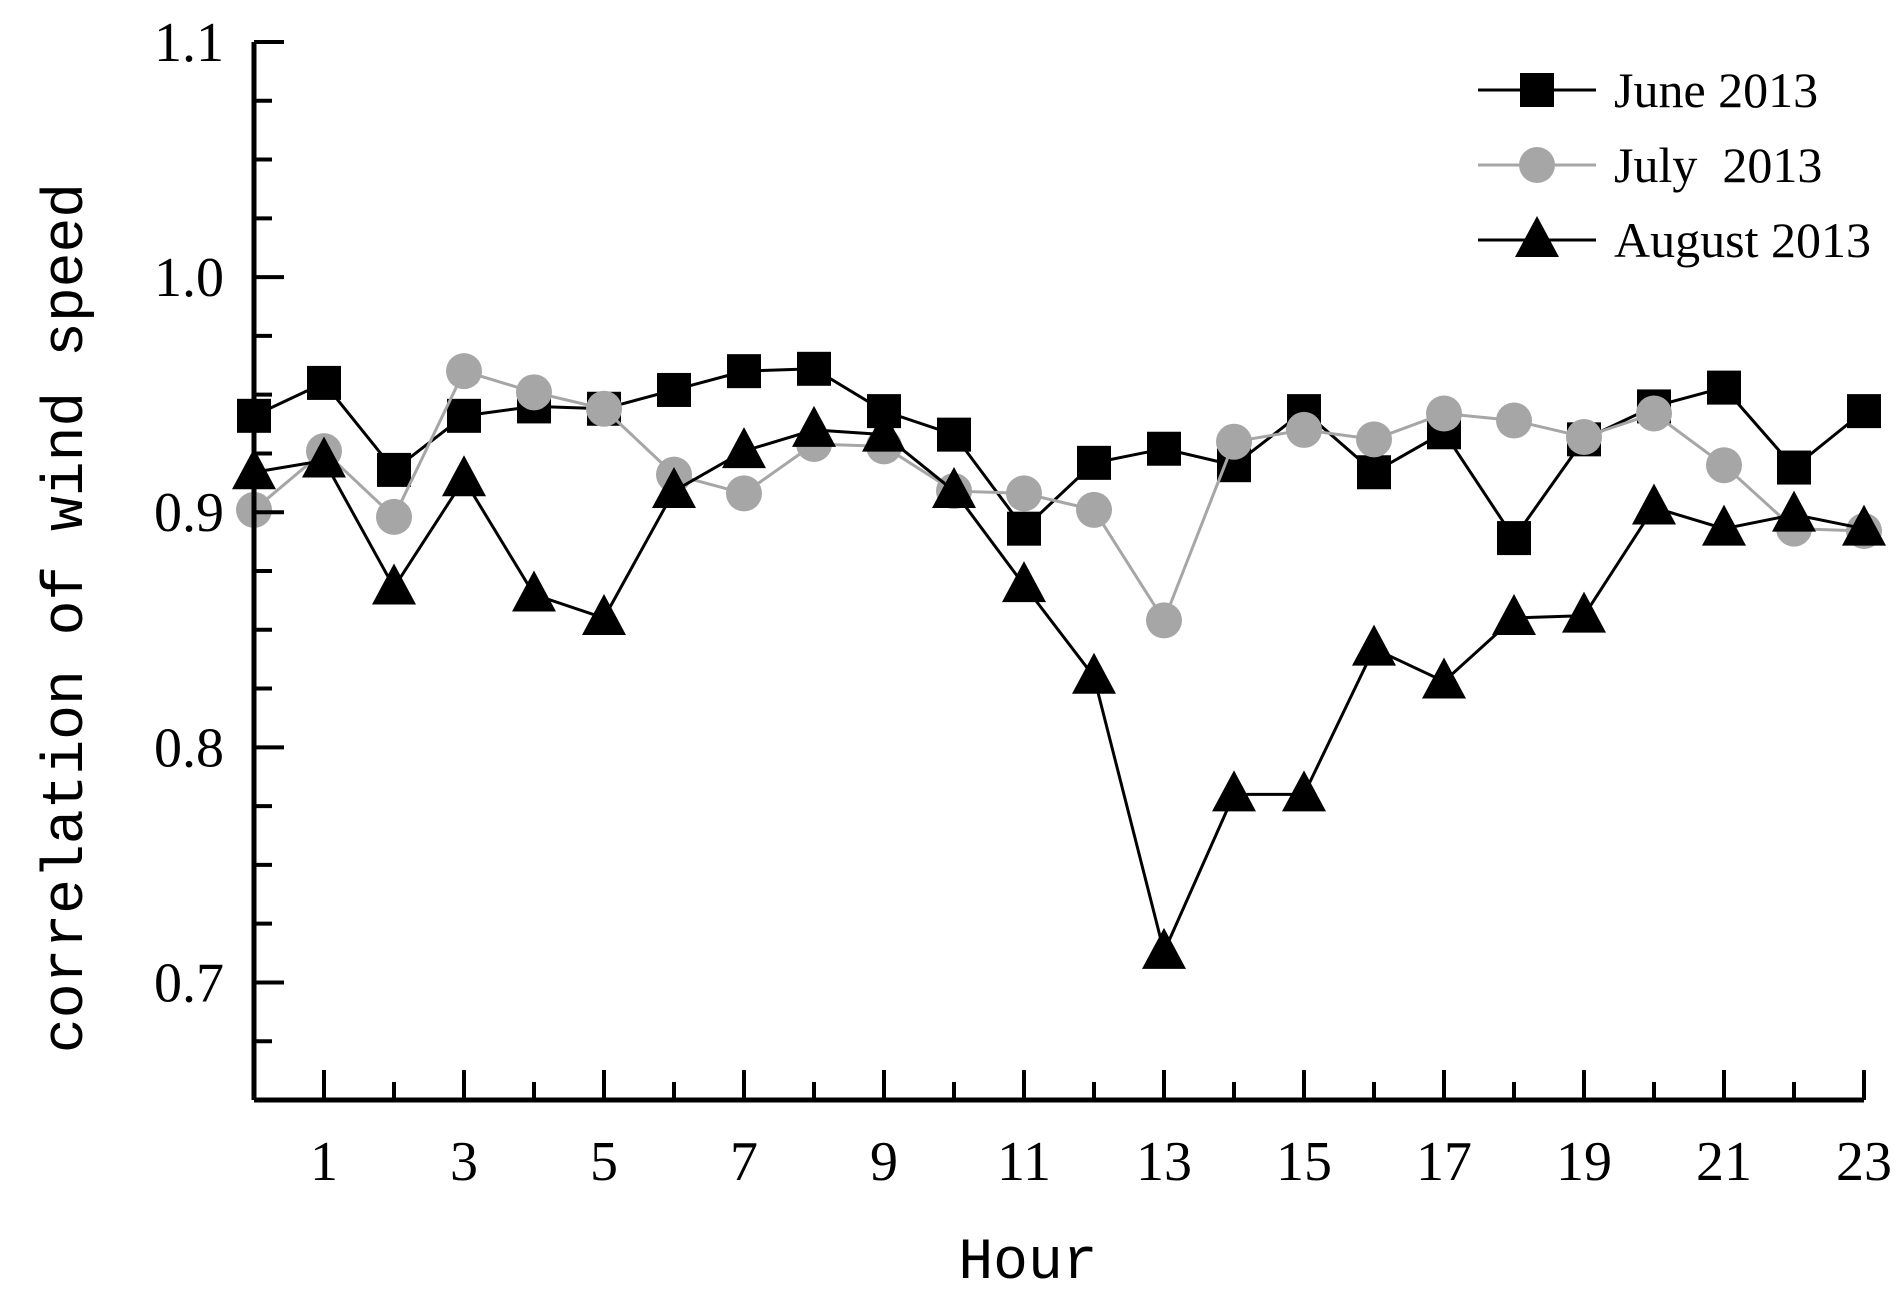  Describe the element at coordinates (464, 1162) in the screenshot. I see `x-tick-label: 3` at that location.